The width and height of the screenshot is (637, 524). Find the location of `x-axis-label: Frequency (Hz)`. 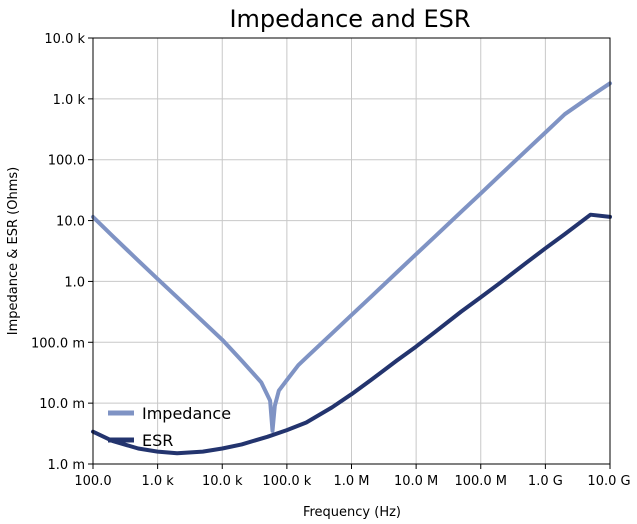

x-axis-label: Frequency (Hz) is located at coordinates (352, 512).